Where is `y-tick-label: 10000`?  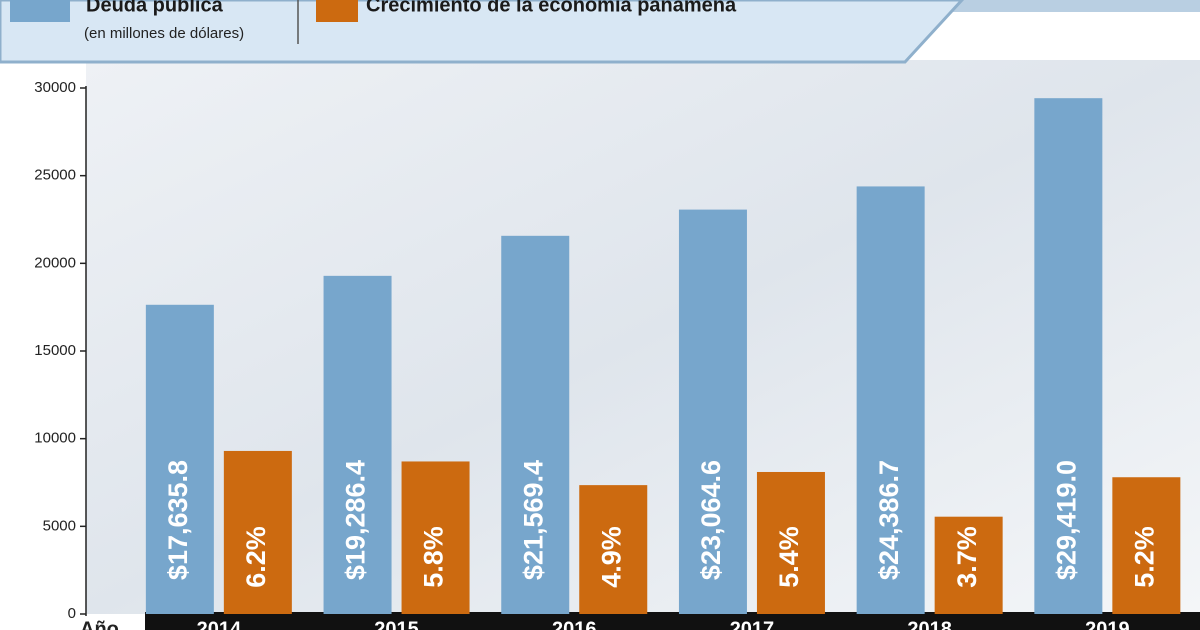 y-tick-label: 10000 is located at coordinates (55, 438).